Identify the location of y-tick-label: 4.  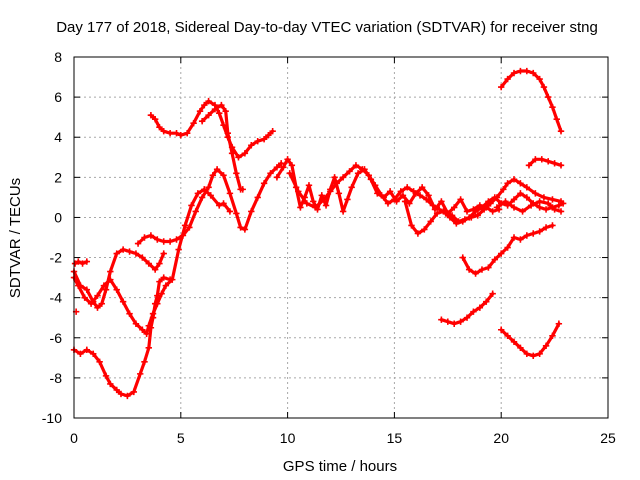
(58, 137).